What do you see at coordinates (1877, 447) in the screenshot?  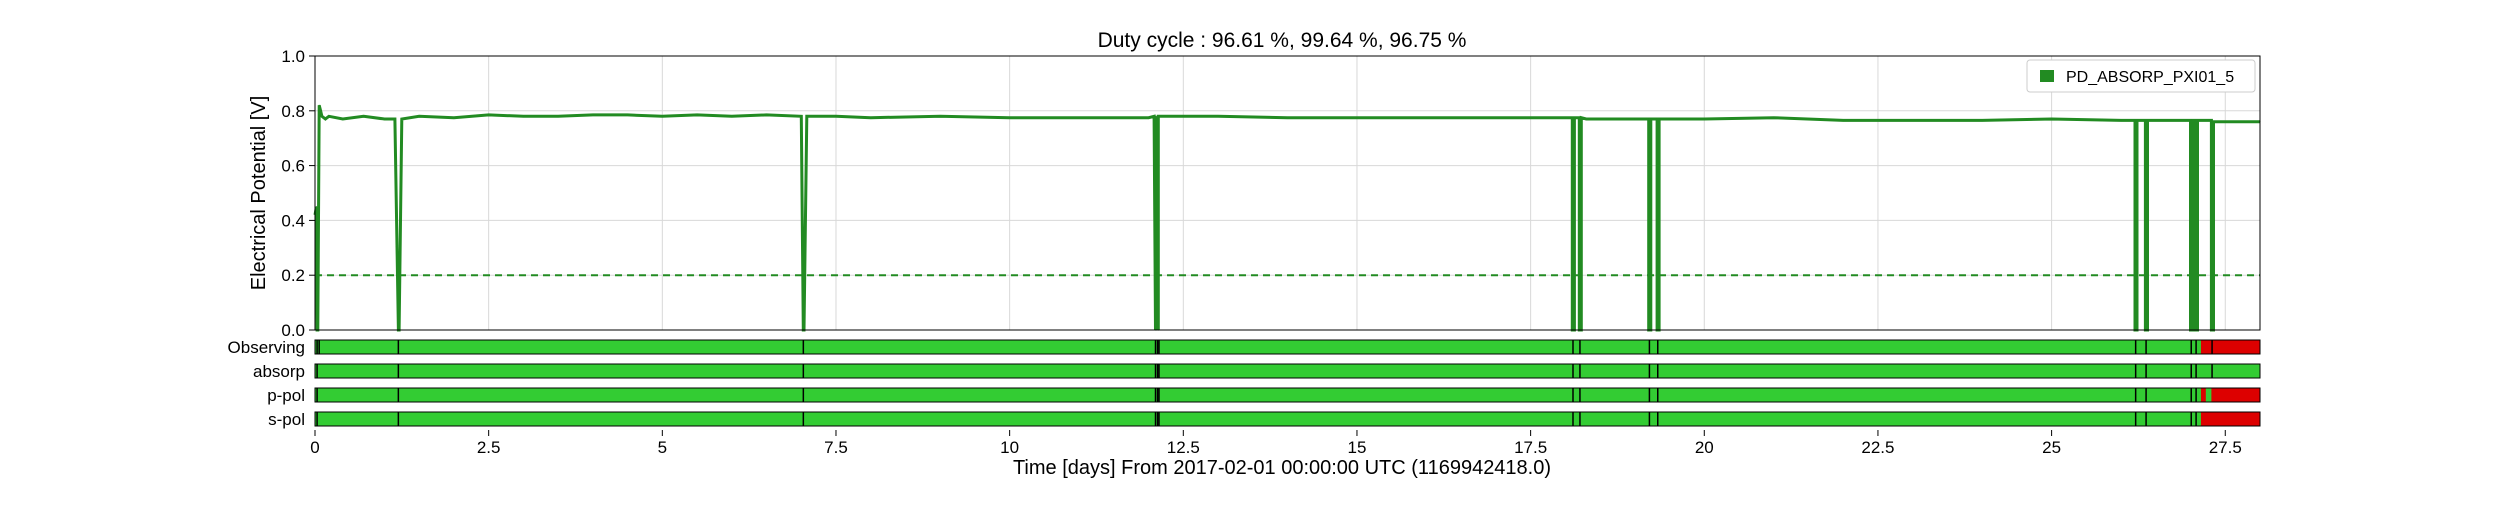 I see `x-tick-label: 22.5` at bounding box center [1877, 447].